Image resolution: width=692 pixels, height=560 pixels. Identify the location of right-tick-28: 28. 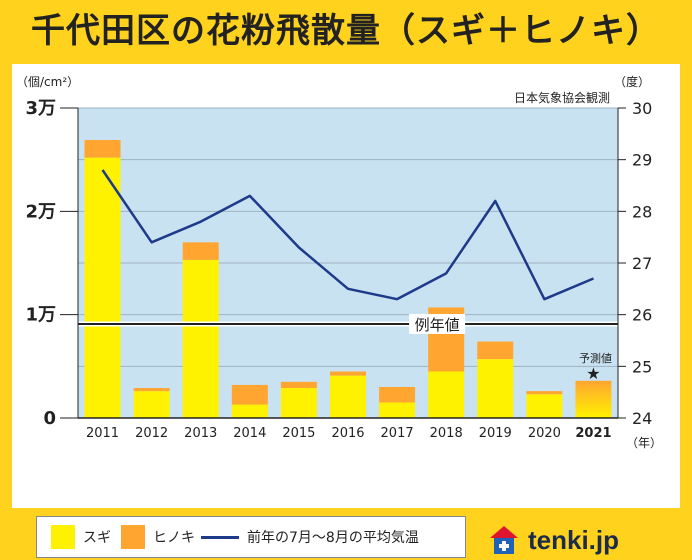
(642, 211).